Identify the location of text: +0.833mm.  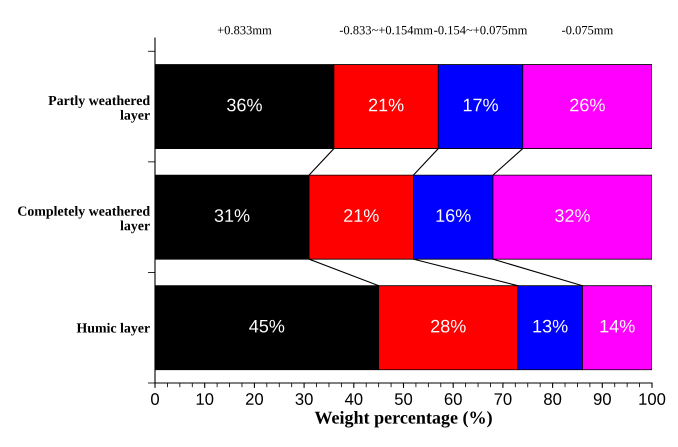
(245, 30).